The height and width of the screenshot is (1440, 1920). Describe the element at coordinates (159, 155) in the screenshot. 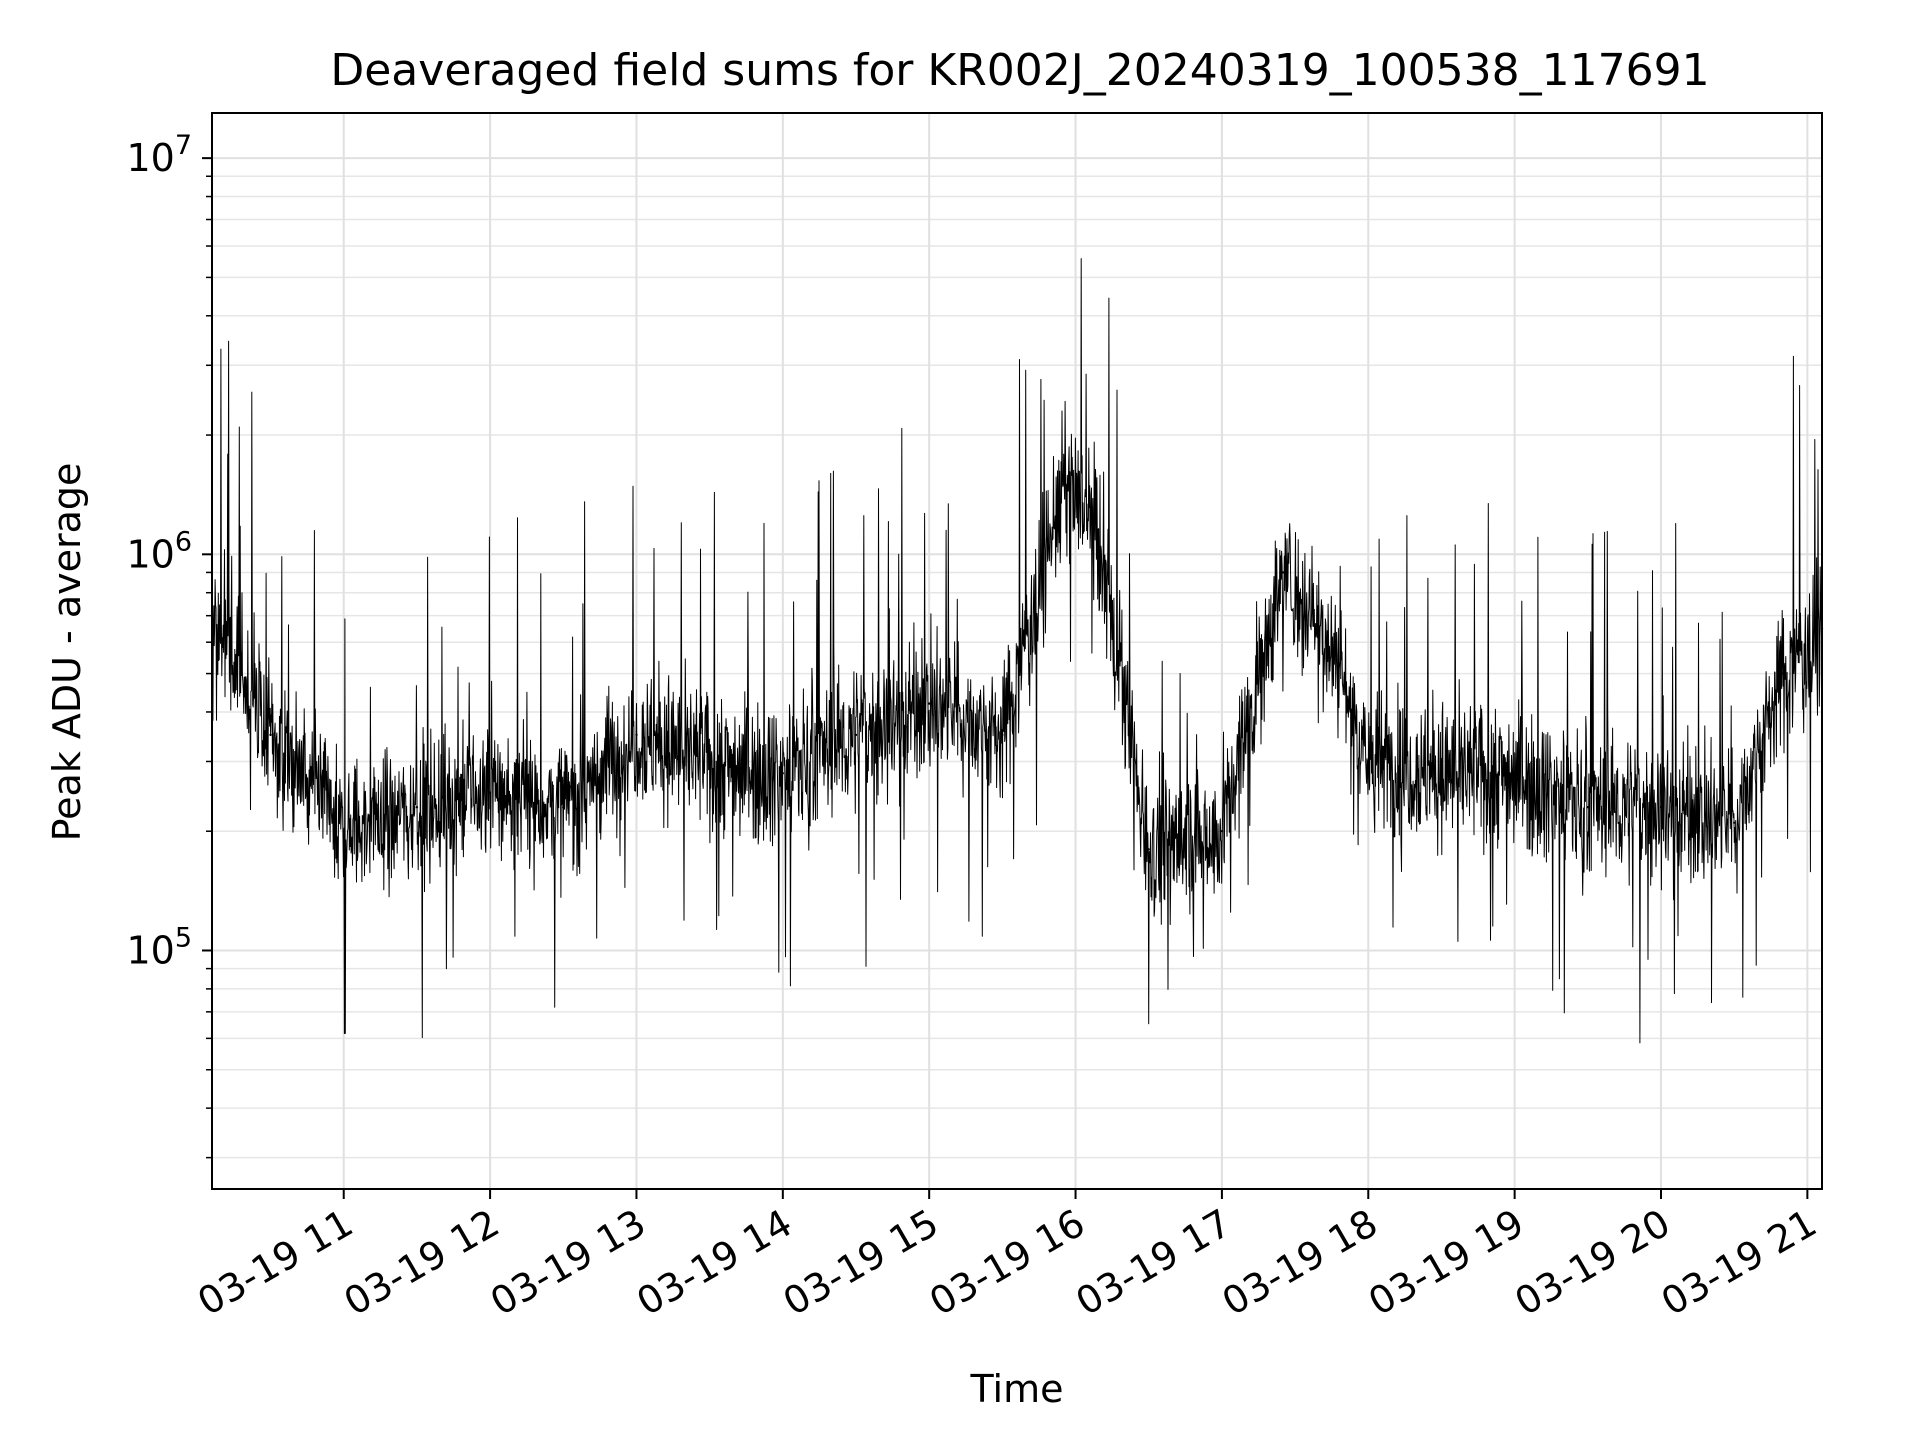

I see `y-tick-label: 107` at that location.